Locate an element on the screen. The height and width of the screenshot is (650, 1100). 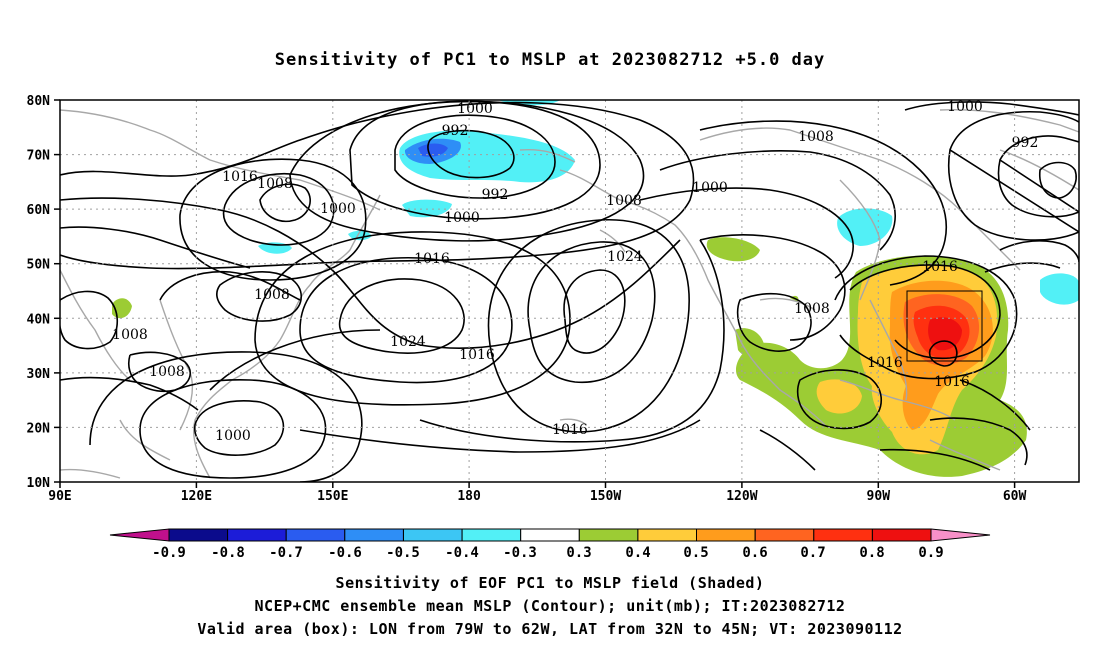
lat-tick-labels: 80N 70N 60N 50N 40N 30N 20N 10N is located at coordinates (39, 292).